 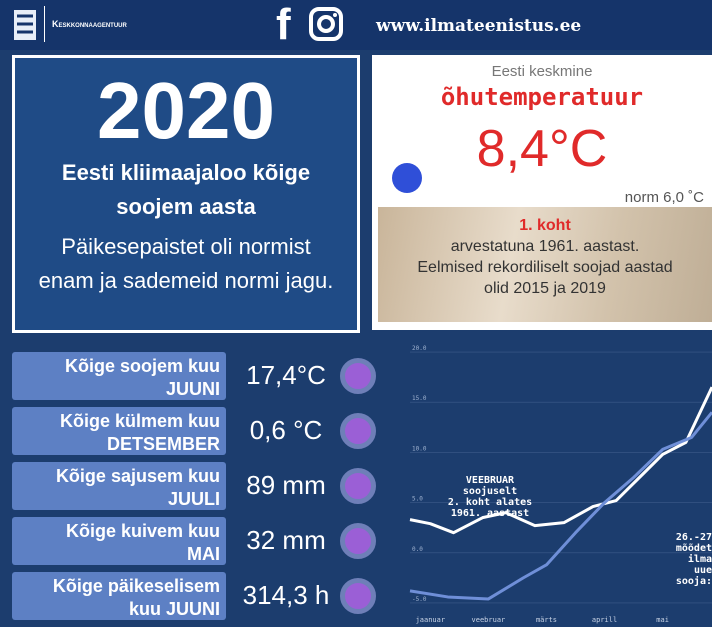 What do you see at coordinates (490, 491) in the screenshot?
I see `annotation: soojuselt` at bounding box center [490, 491].